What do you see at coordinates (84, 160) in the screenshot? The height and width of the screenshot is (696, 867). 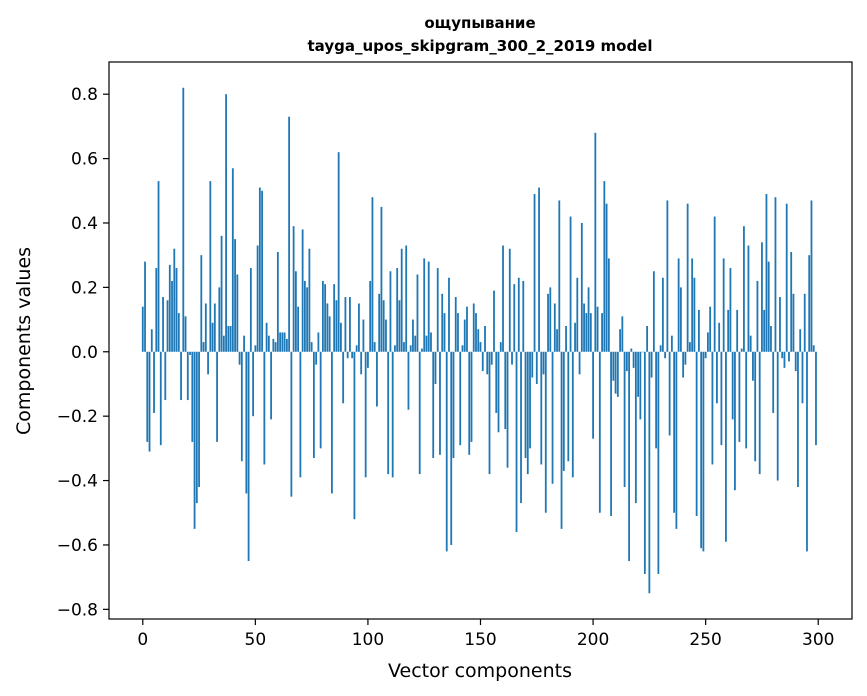 I see `y-tick-label: 0.6` at bounding box center [84, 160].